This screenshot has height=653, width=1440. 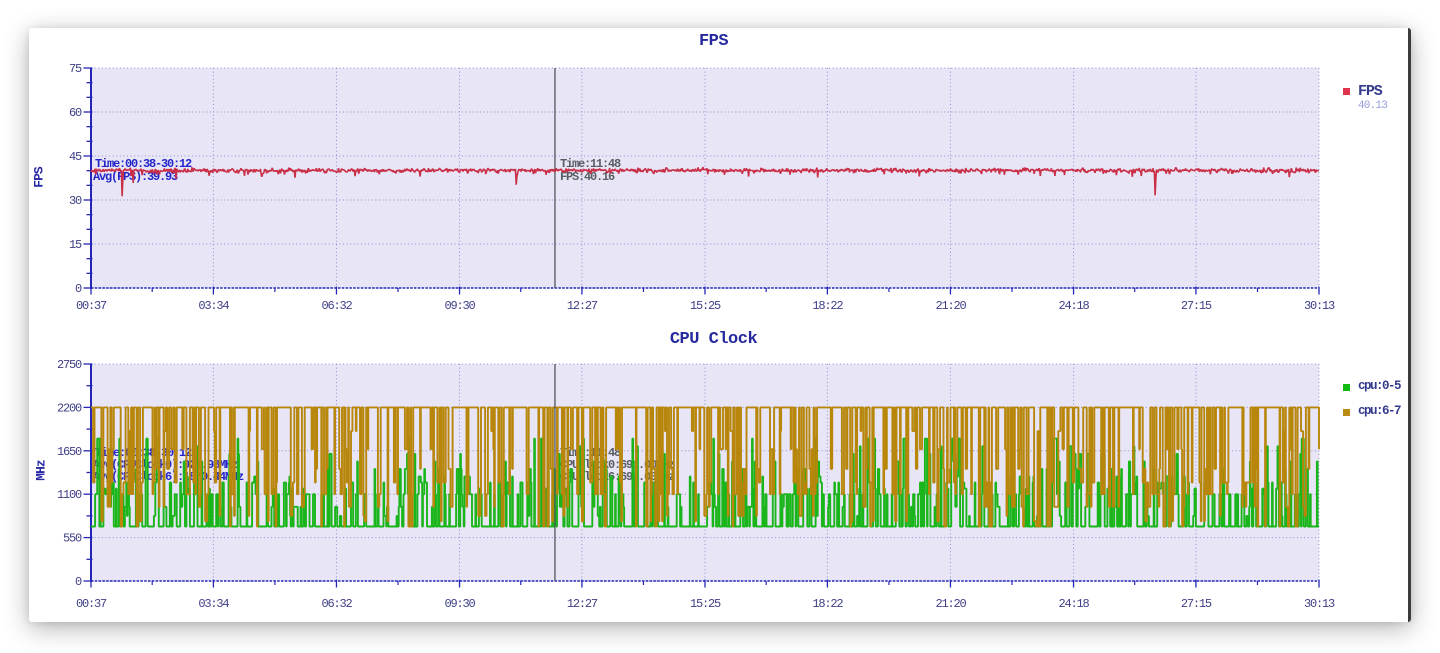 What do you see at coordinates (1380, 411) in the screenshot?
I see `cpu-6-7-legend-label: cpu:6-7` at bounding box center [1380, 411].